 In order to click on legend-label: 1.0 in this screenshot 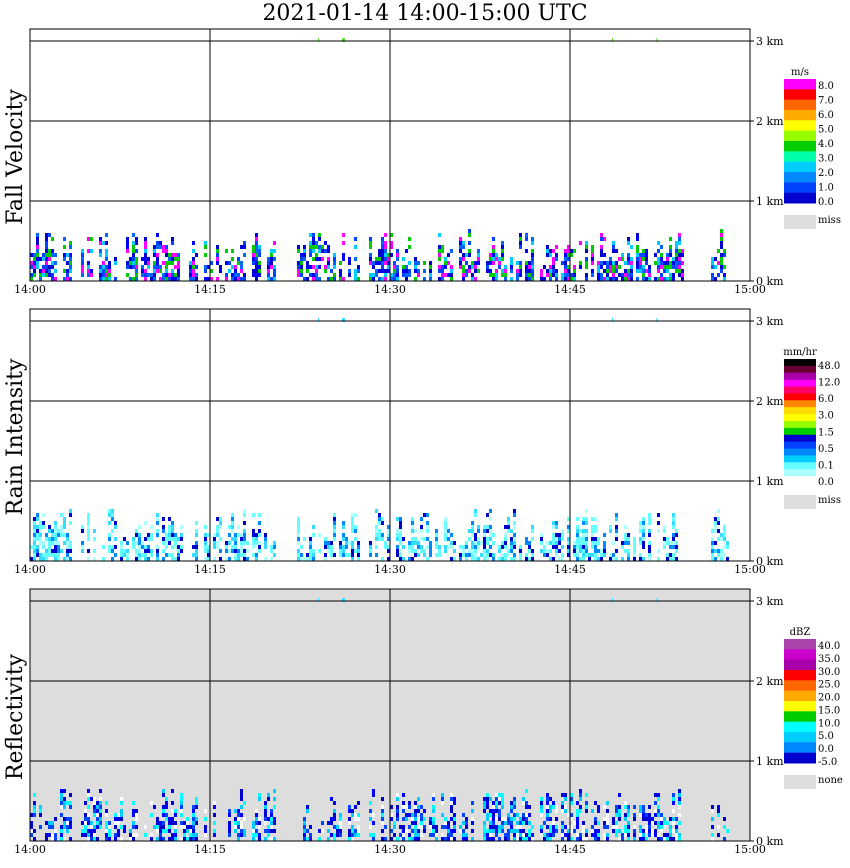, I will do `click(826, 188)`.